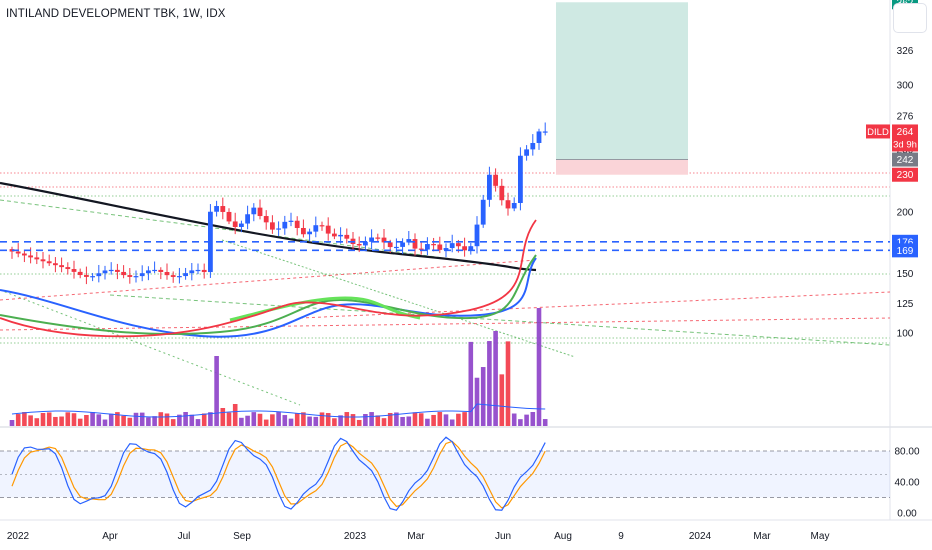 This screenshot has width=932, height=550. I want to click on stoch-tick-label: 40.00, so click(906, 483).